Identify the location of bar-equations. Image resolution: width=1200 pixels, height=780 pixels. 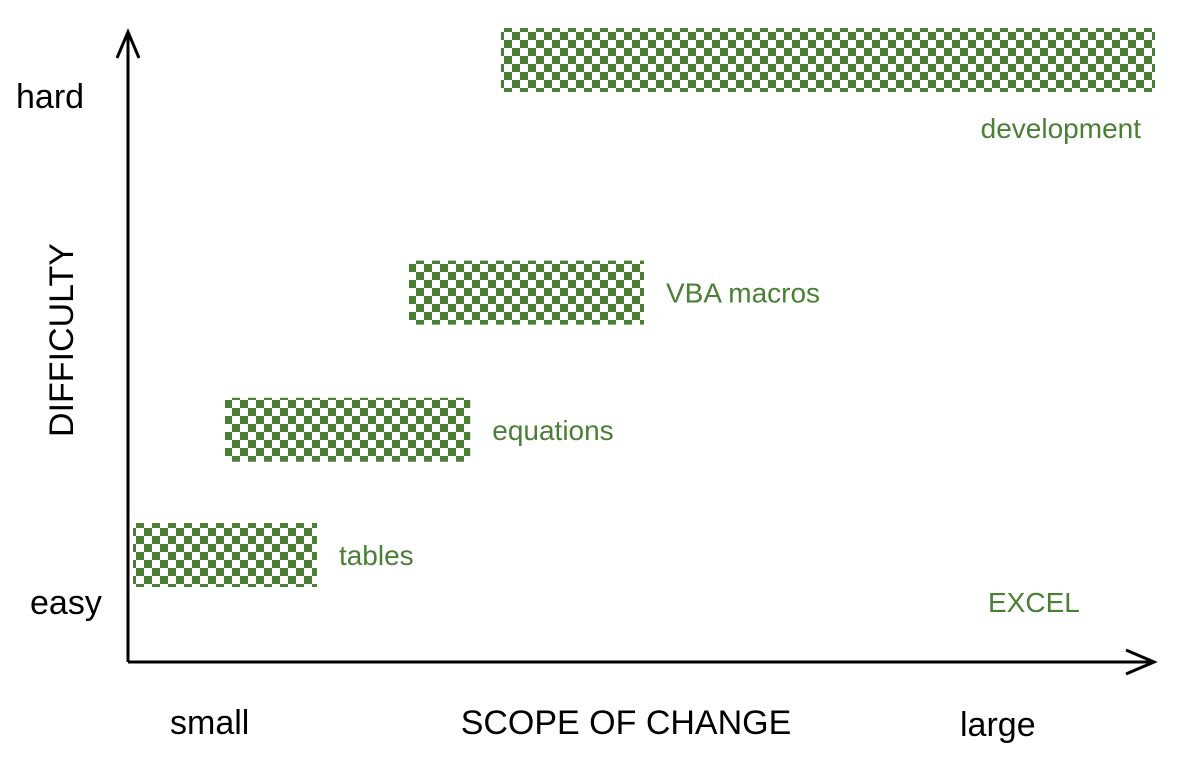
(347, 429).